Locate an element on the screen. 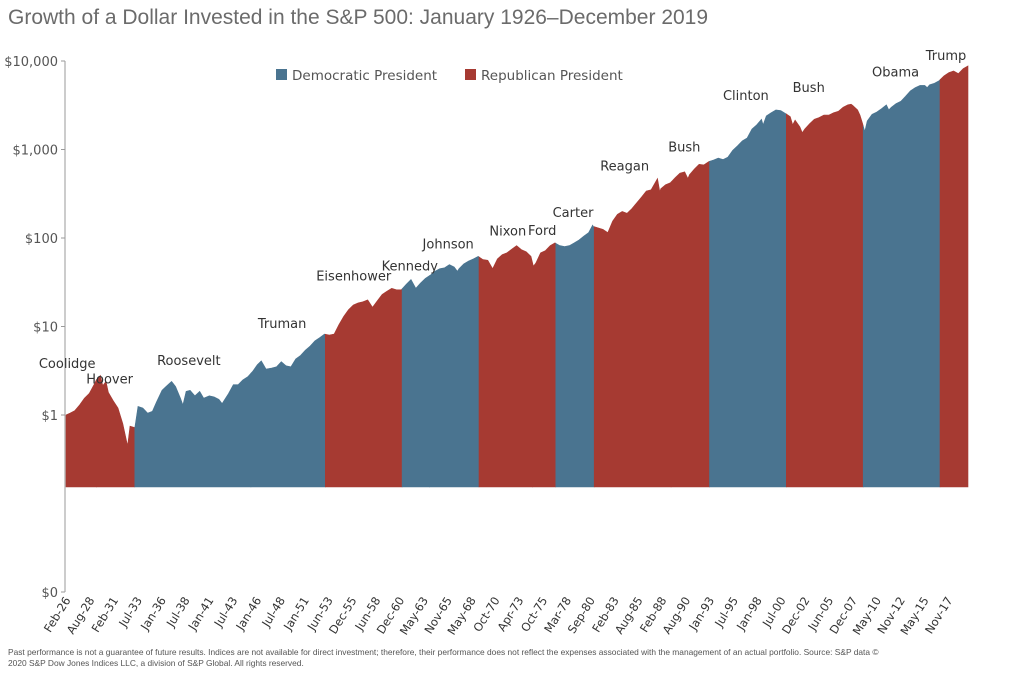  president-label: Johnson is located at coordinates (448, 244).